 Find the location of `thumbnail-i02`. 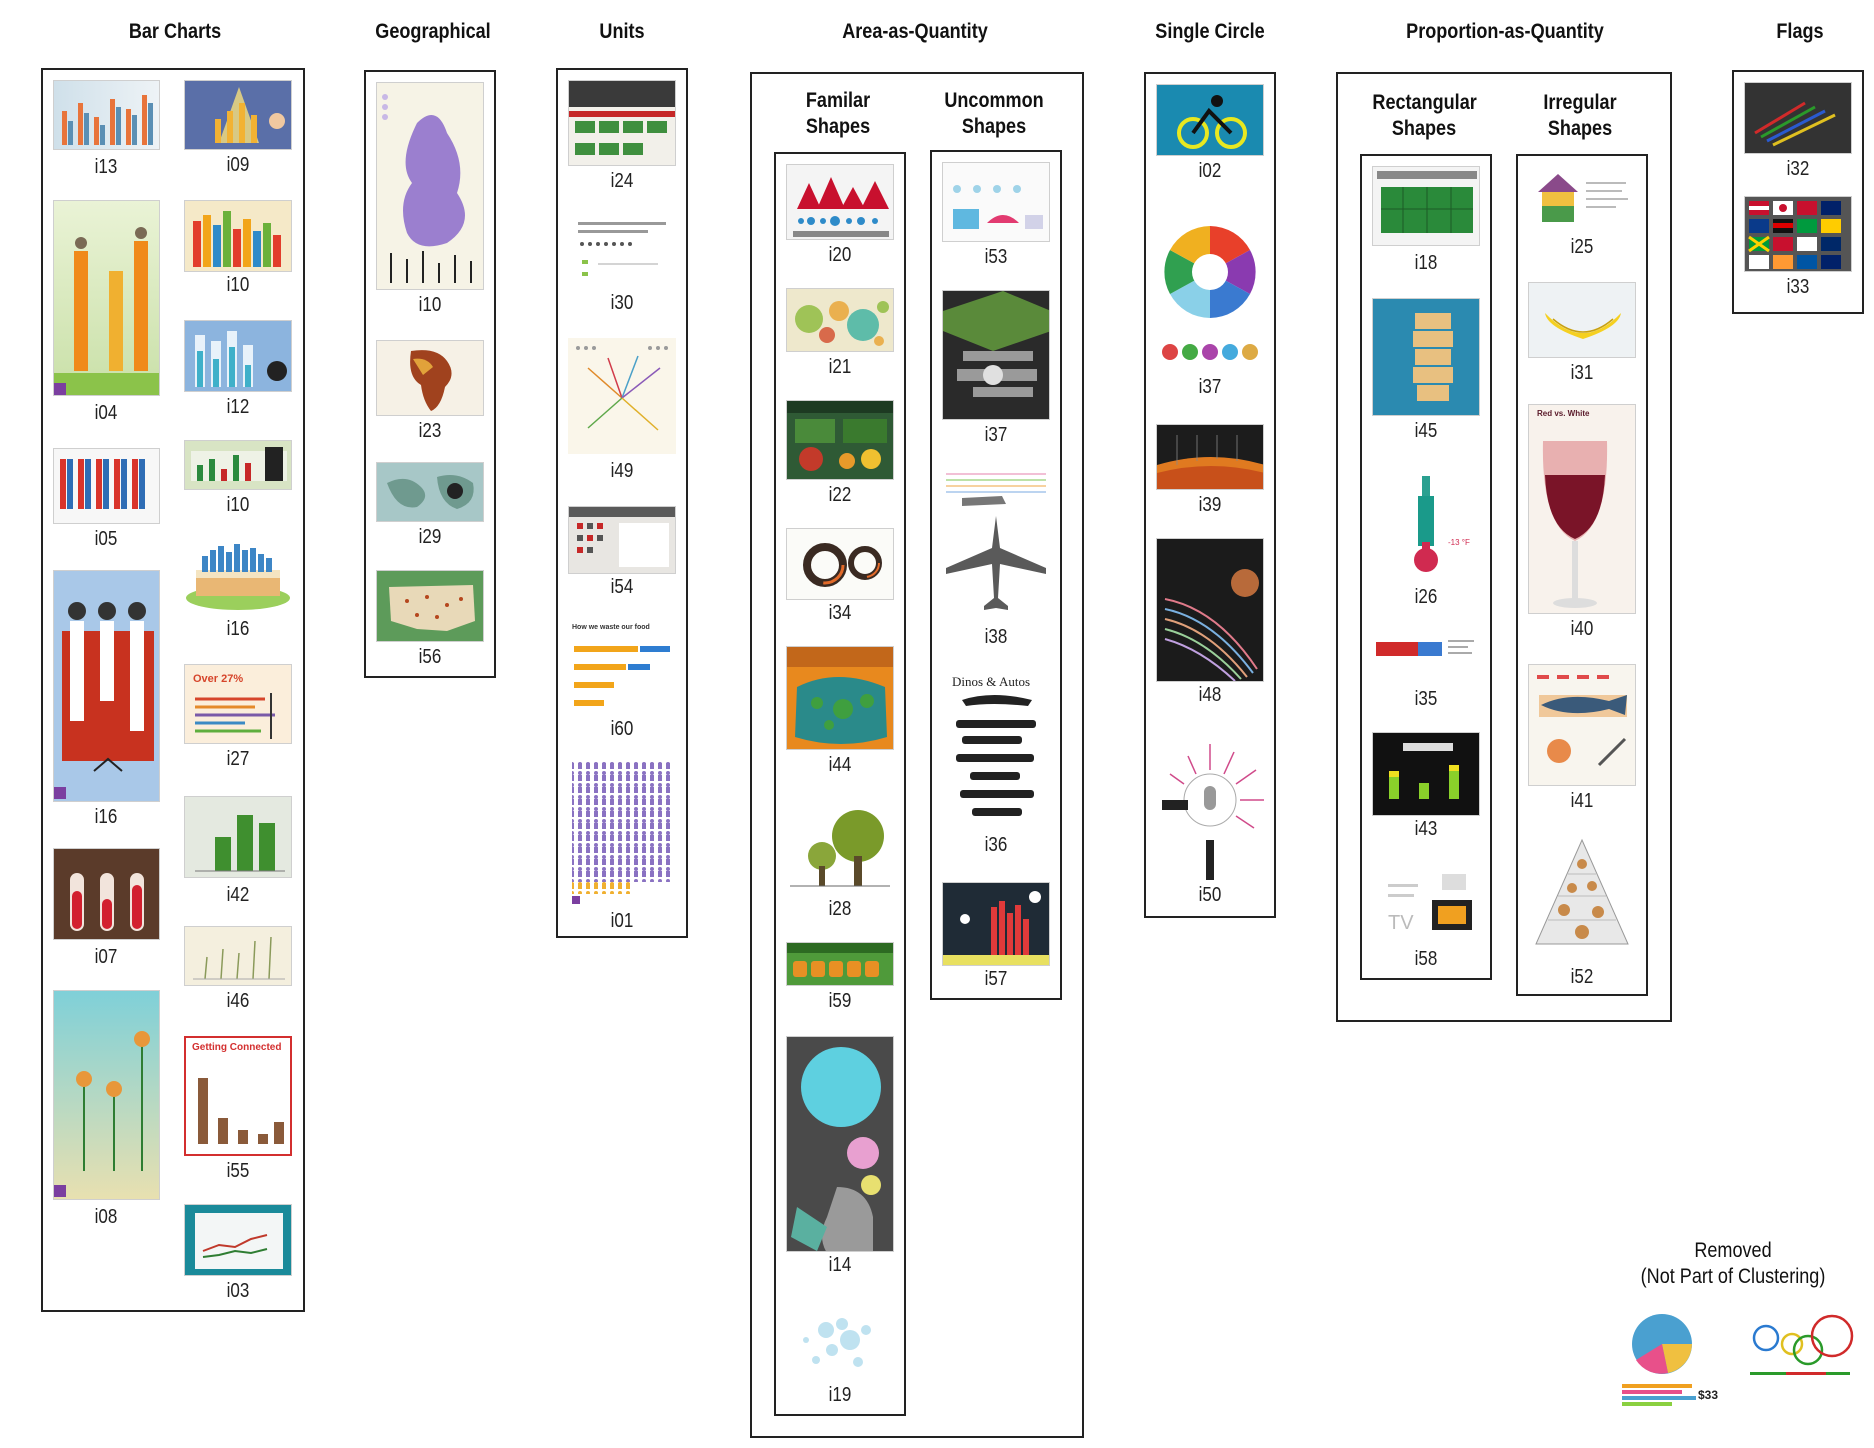

thumbnail-i02 is located at coordinates (1210, 120).